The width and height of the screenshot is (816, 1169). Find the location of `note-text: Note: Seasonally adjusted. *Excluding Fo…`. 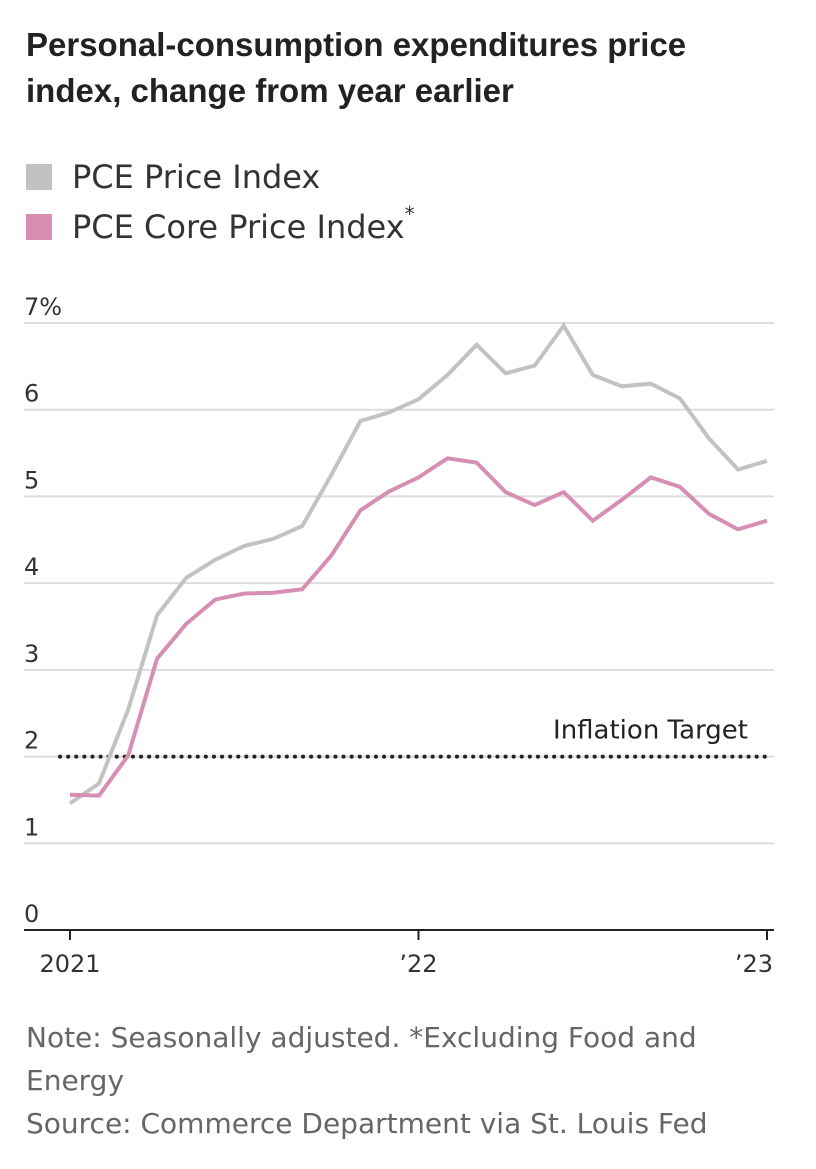

note-text: Note: Seasonally adjusted. *Excluding Fo… is located at coordinates (361, 1059).